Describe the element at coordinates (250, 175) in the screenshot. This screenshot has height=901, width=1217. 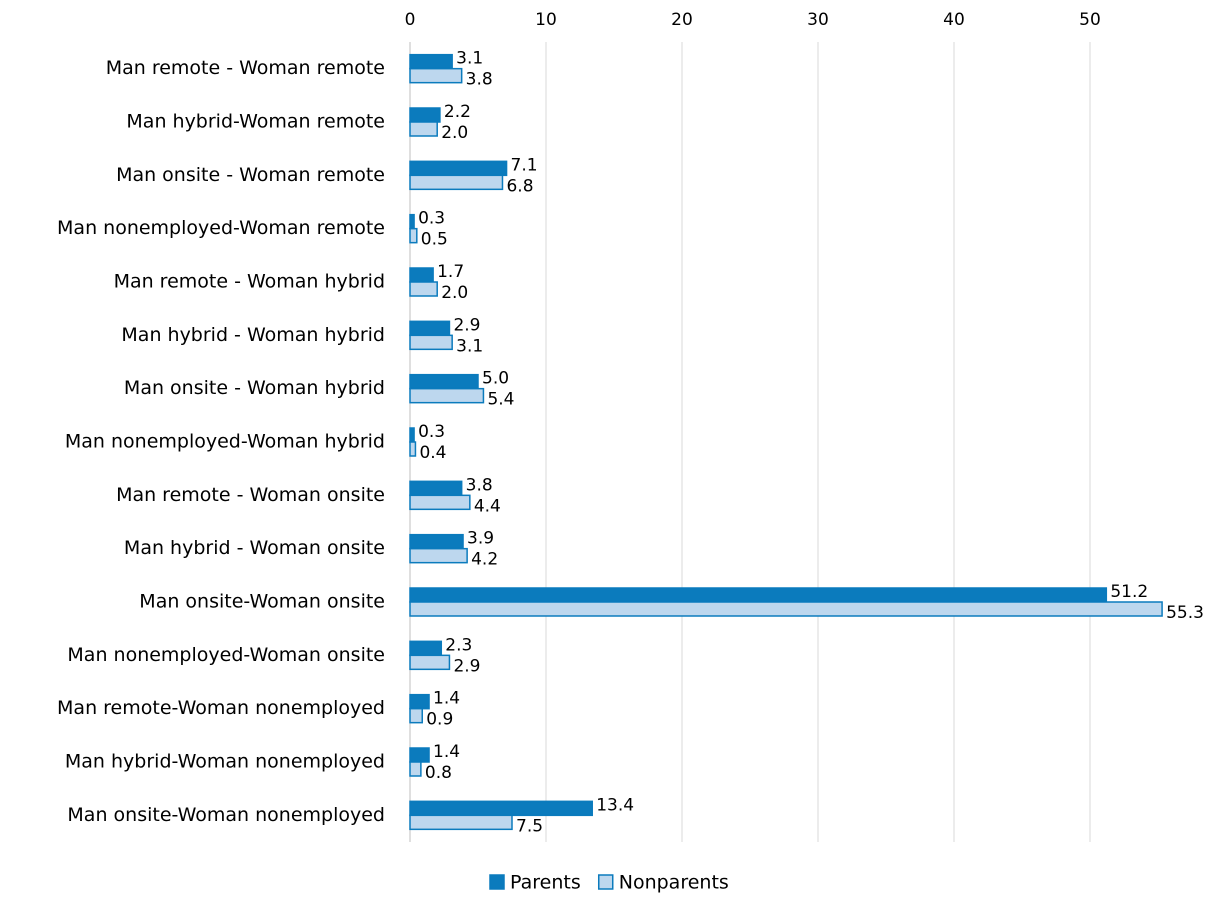
I see `y-tick-label: Man onsite - Woman remote` at that location.